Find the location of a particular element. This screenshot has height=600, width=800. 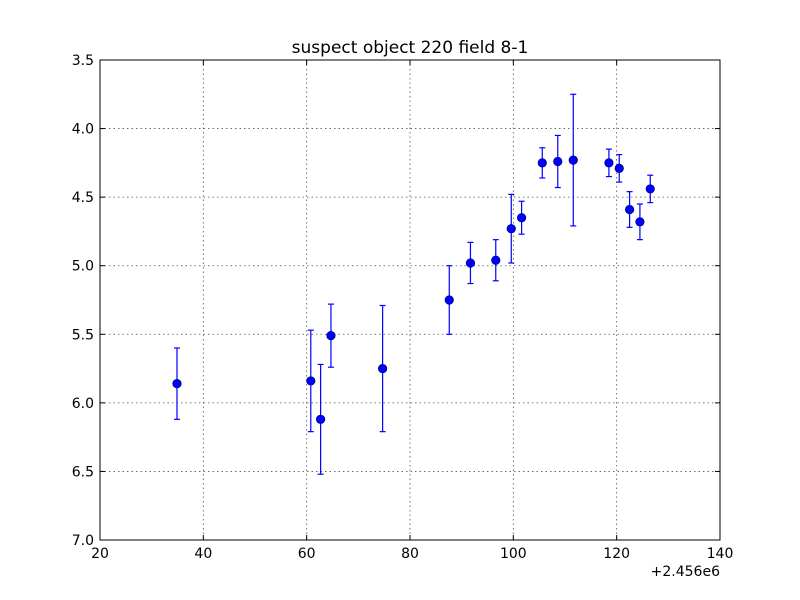

x-tick-label: 20 is located at coordinates (100, 554).